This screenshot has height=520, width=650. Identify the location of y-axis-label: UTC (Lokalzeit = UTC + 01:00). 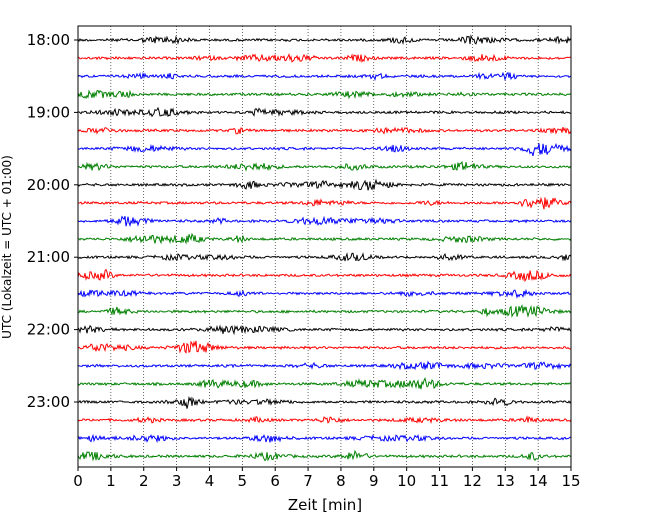
(7, 247).